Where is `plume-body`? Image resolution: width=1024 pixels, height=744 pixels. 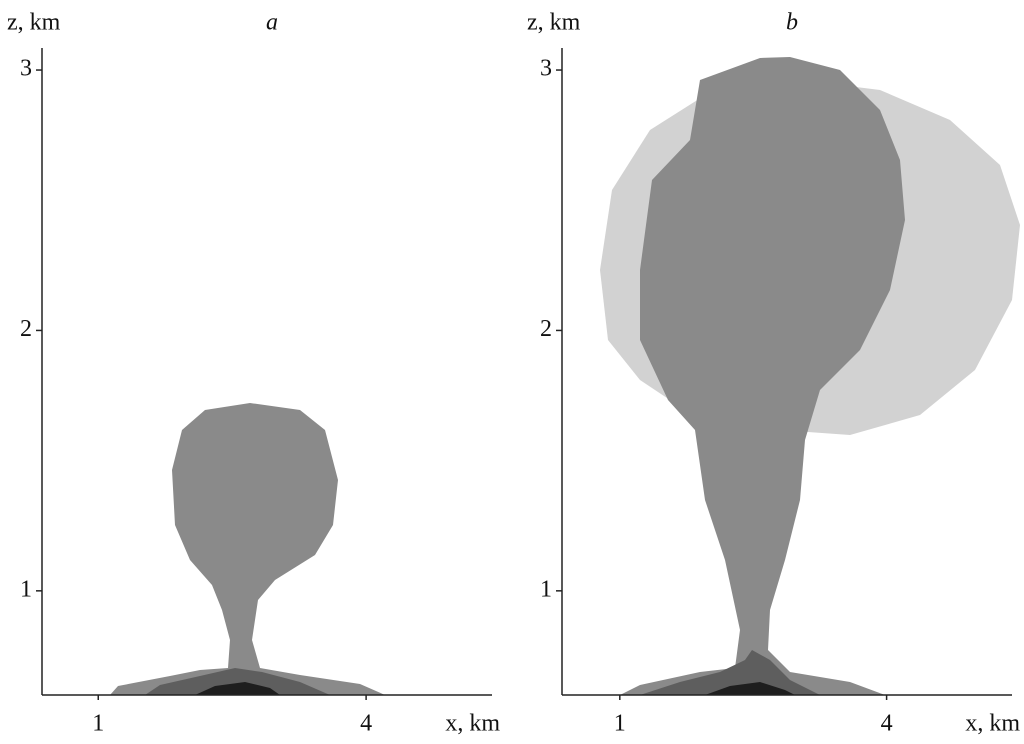
plume-body is located at coordinates (247, 549).